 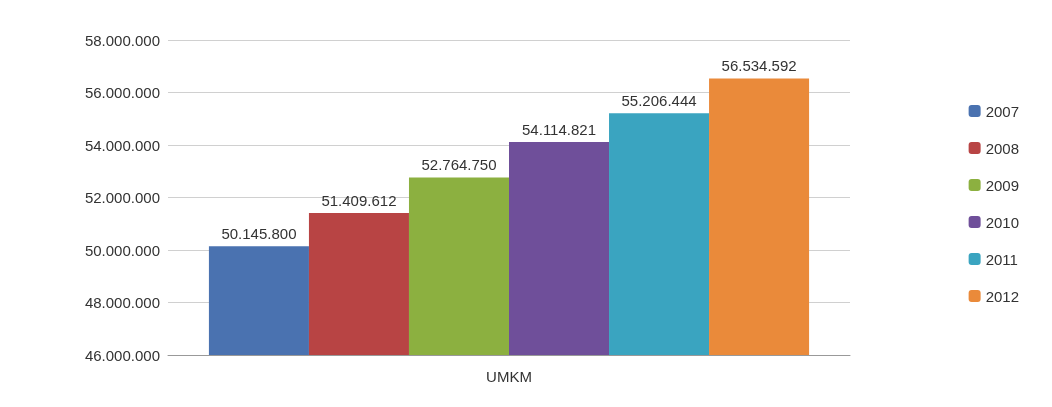 What do you see at coordinates (259, 234) in the screenshot?
I see `data-label: 50.145.800` at bounding box center [259, 234].